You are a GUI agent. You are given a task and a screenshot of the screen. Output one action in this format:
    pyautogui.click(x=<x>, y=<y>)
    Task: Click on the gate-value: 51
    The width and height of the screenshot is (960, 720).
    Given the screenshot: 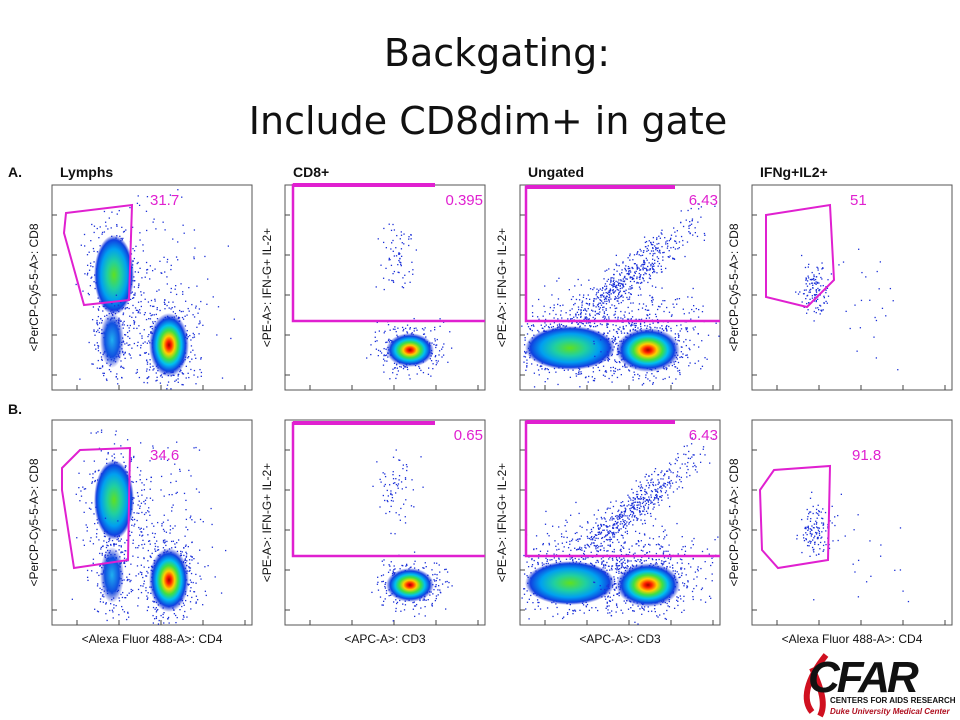 What is the action you would take?
    pyautogui.click(x=858, y=200)
    